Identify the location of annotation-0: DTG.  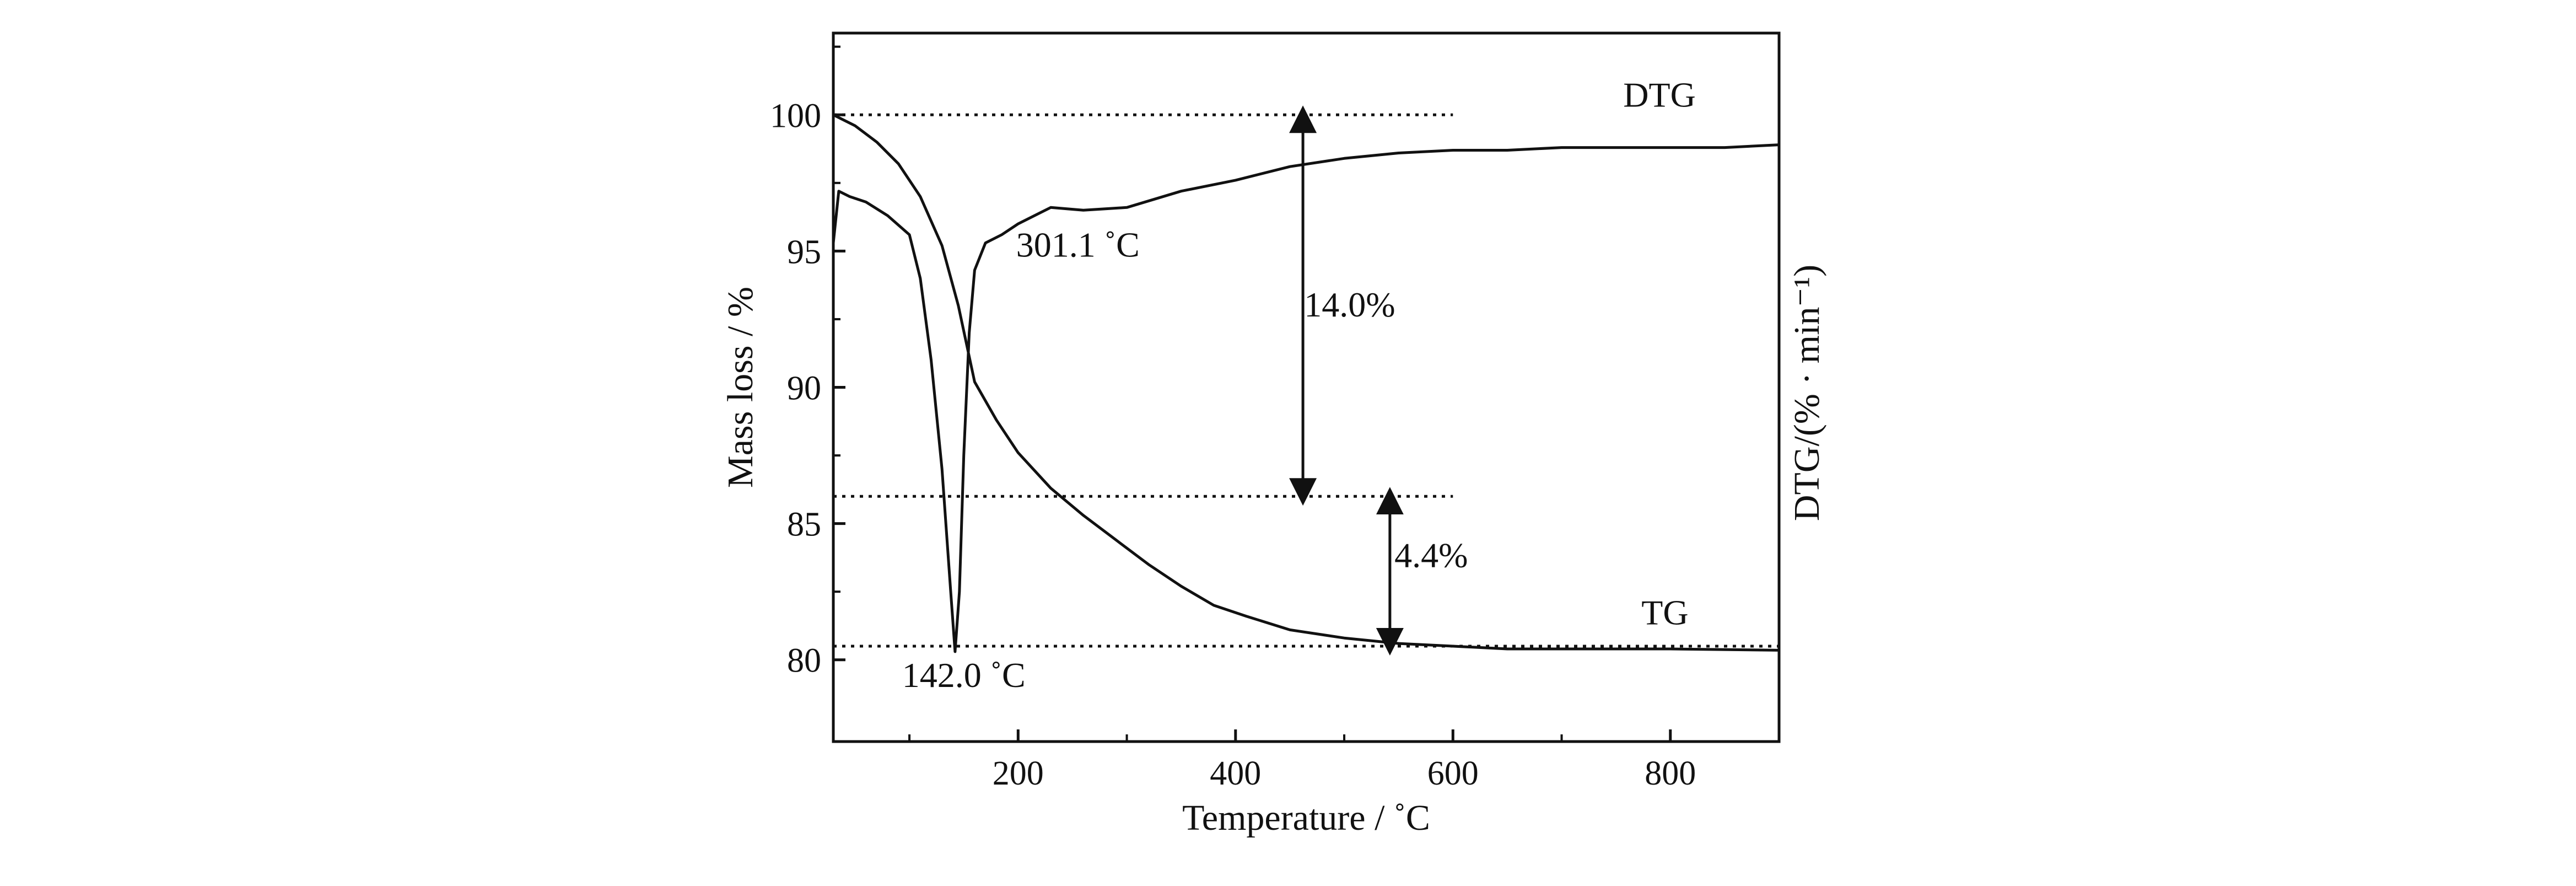
(1660, 94).